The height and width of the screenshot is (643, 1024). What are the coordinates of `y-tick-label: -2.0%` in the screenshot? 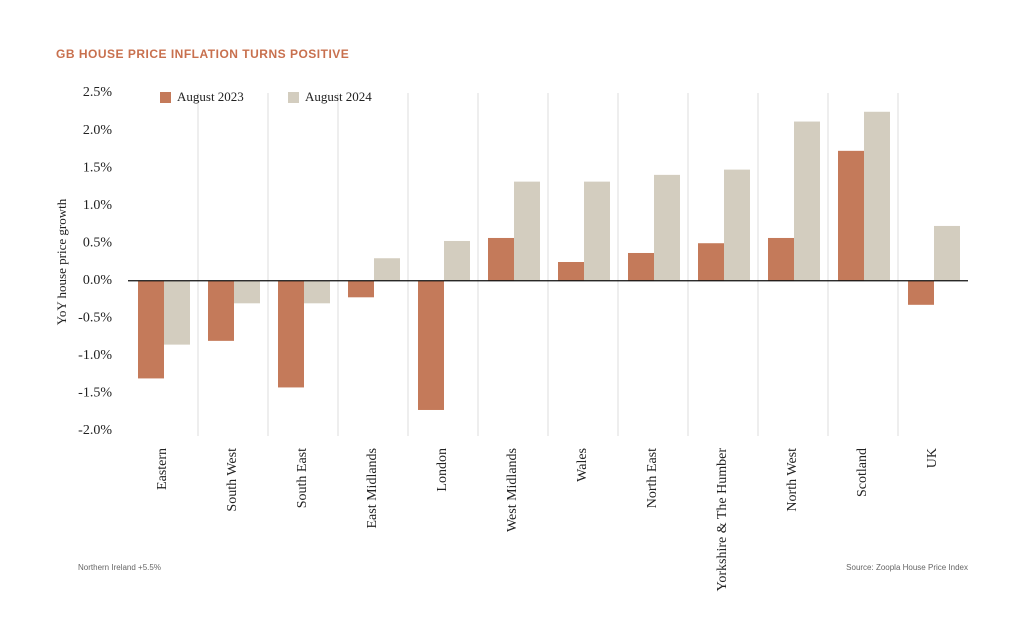 It's located at (95, 430).